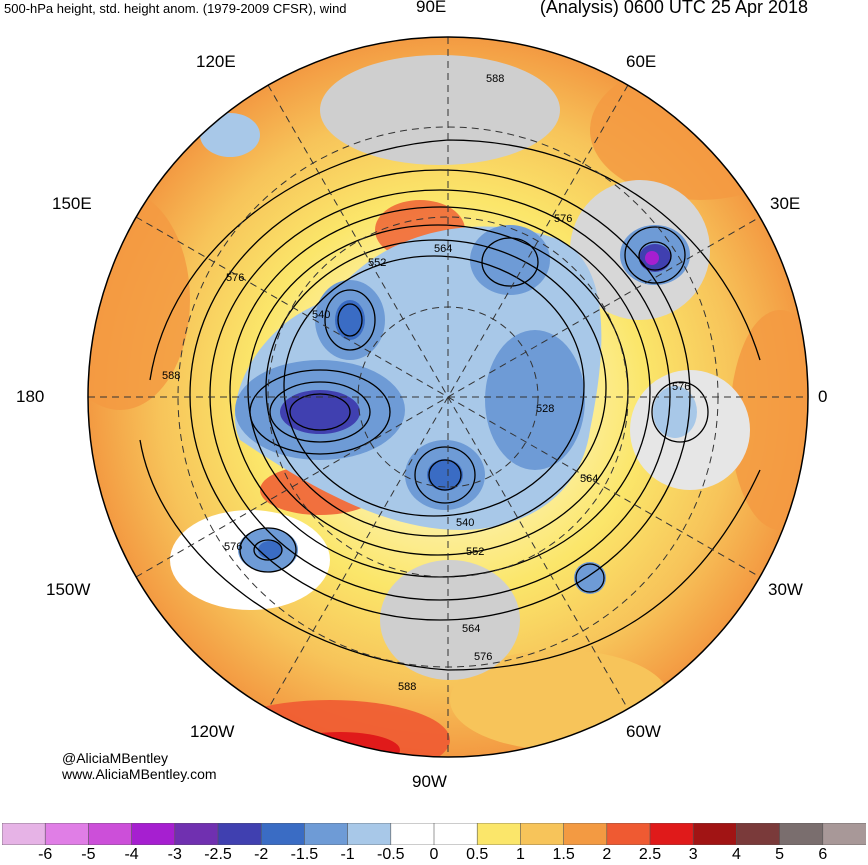 This screenshot has height=865, width=868. What do you see at coordinates (45, 854) in the screenshot?
I see `colorbar-tick-label: -6` at bounding box center [45, 854].